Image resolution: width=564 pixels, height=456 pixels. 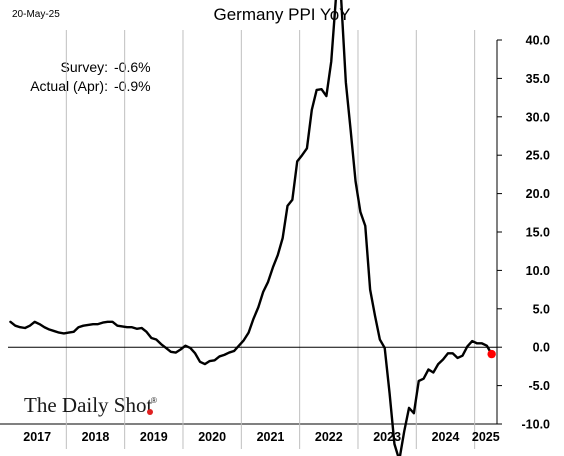 What do you see at coordinates (538, 194) in the screenshot?
I see `y-tick-label: 20.0` at bounding box center [538, 194].